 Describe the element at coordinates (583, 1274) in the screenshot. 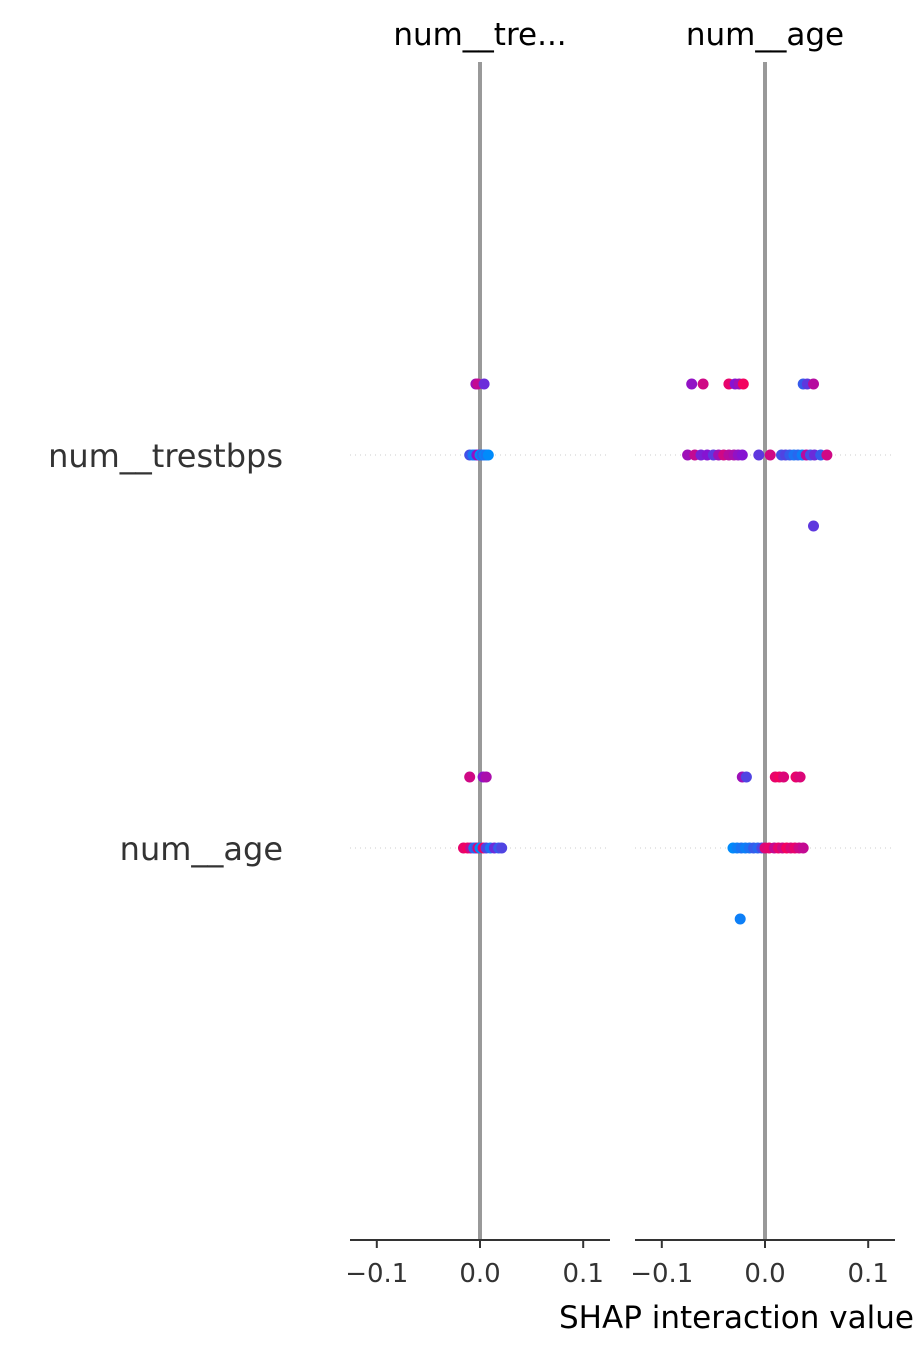

I see `x-tick-label-trestbps-2: 0.1` at that location.